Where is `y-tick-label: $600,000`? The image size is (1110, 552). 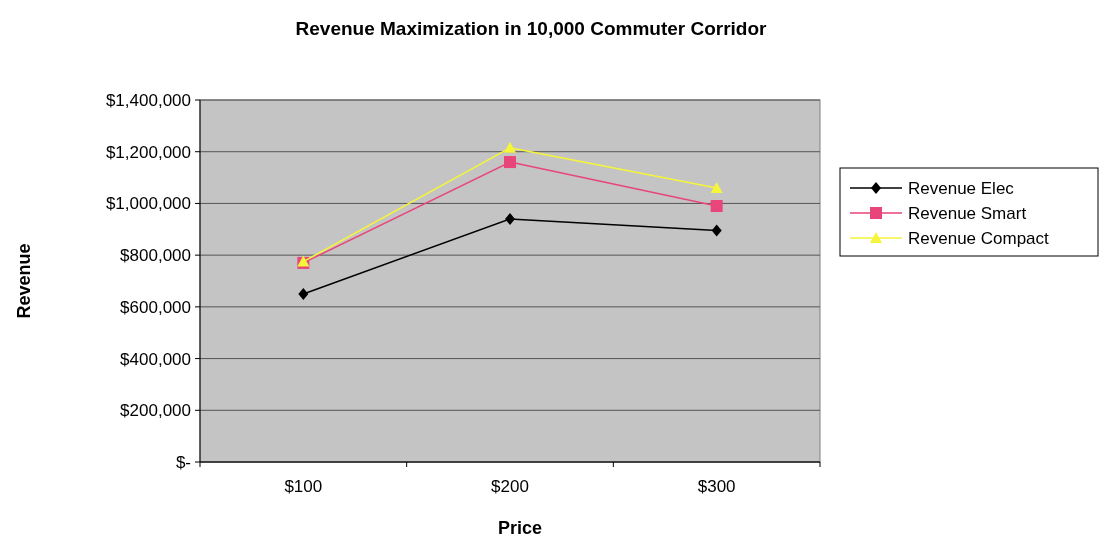
y-tick-label: $600,000 is located at coordinates (155, 307).